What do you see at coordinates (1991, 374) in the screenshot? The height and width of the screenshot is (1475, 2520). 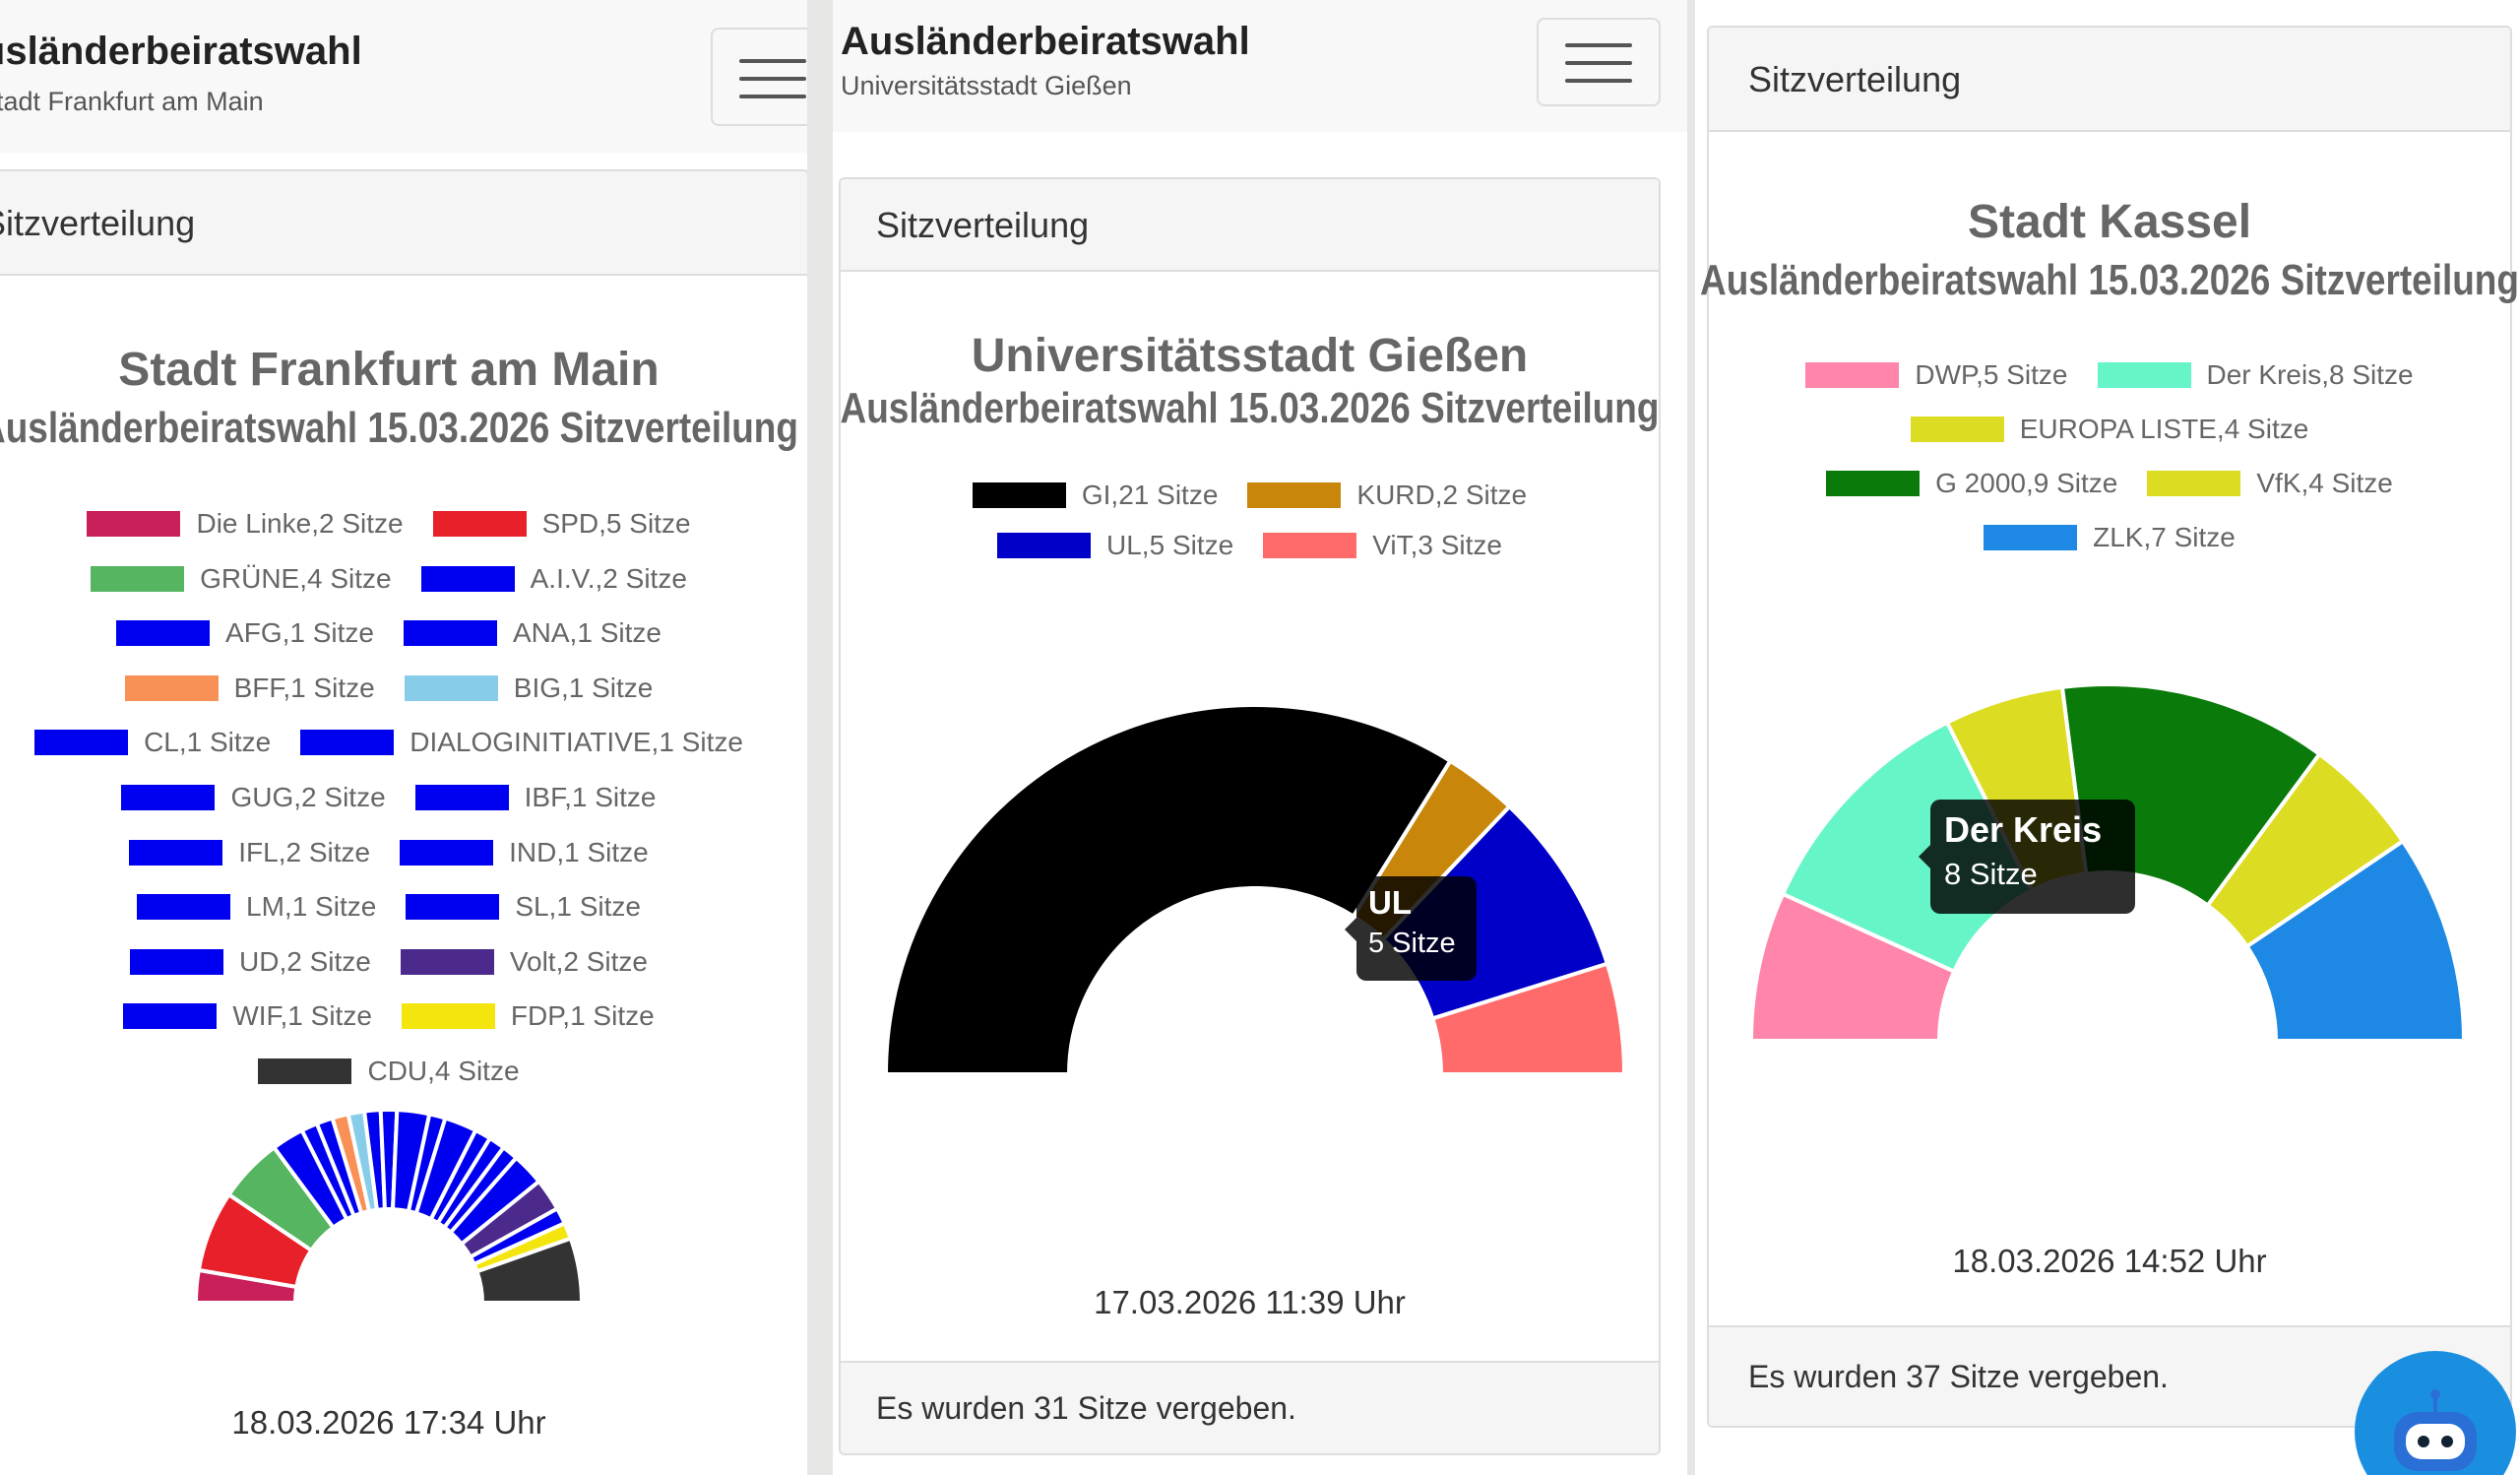 I see `legend-label: DWP,5 Sitze` at bounding box center [1991, 374].